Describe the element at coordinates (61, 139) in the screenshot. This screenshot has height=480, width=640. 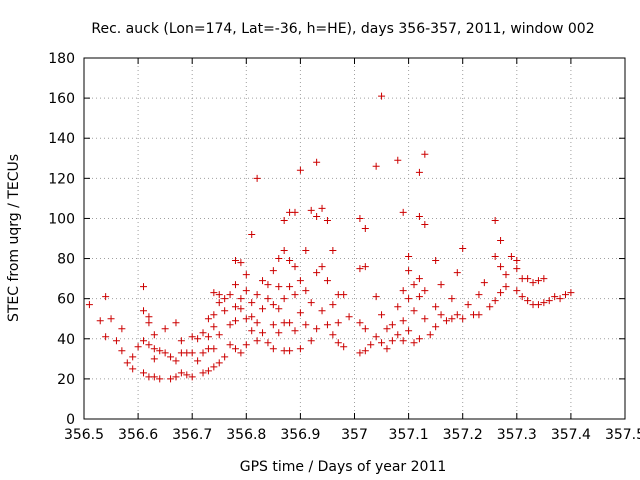
I see `y-tick-label: 140` at that location.